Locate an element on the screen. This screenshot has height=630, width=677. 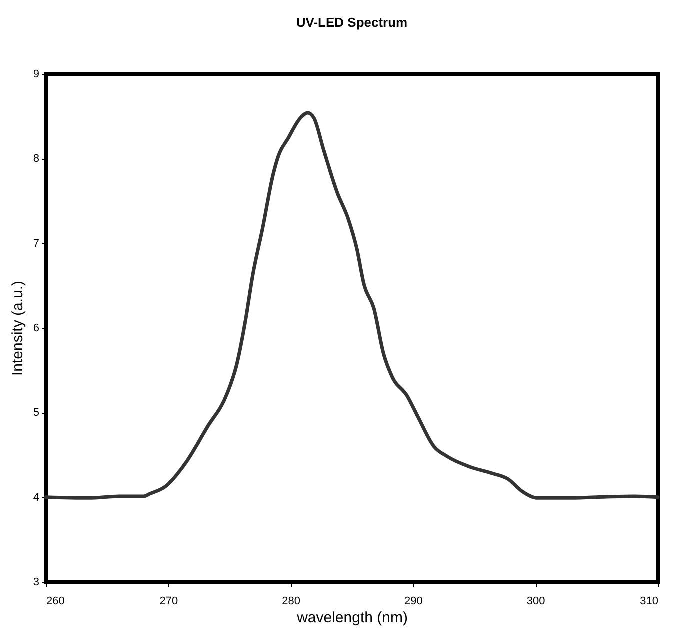
y-tick-label: 7 is located at coordinates (36, 244).